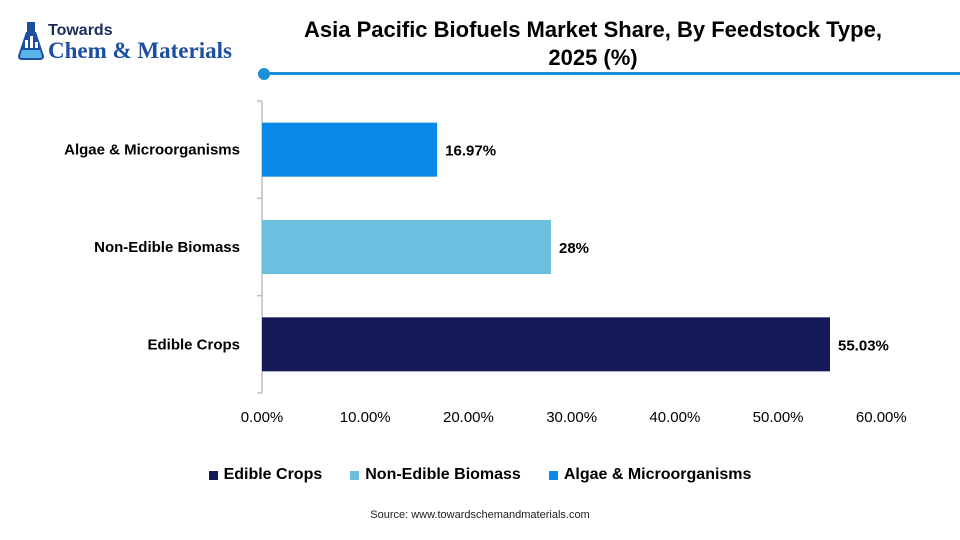  What do you see at coordinates (443, 474) in the screenshot?
I see `legend-label-1: Non-Edible Biomass` at bounding box center [443, 474].